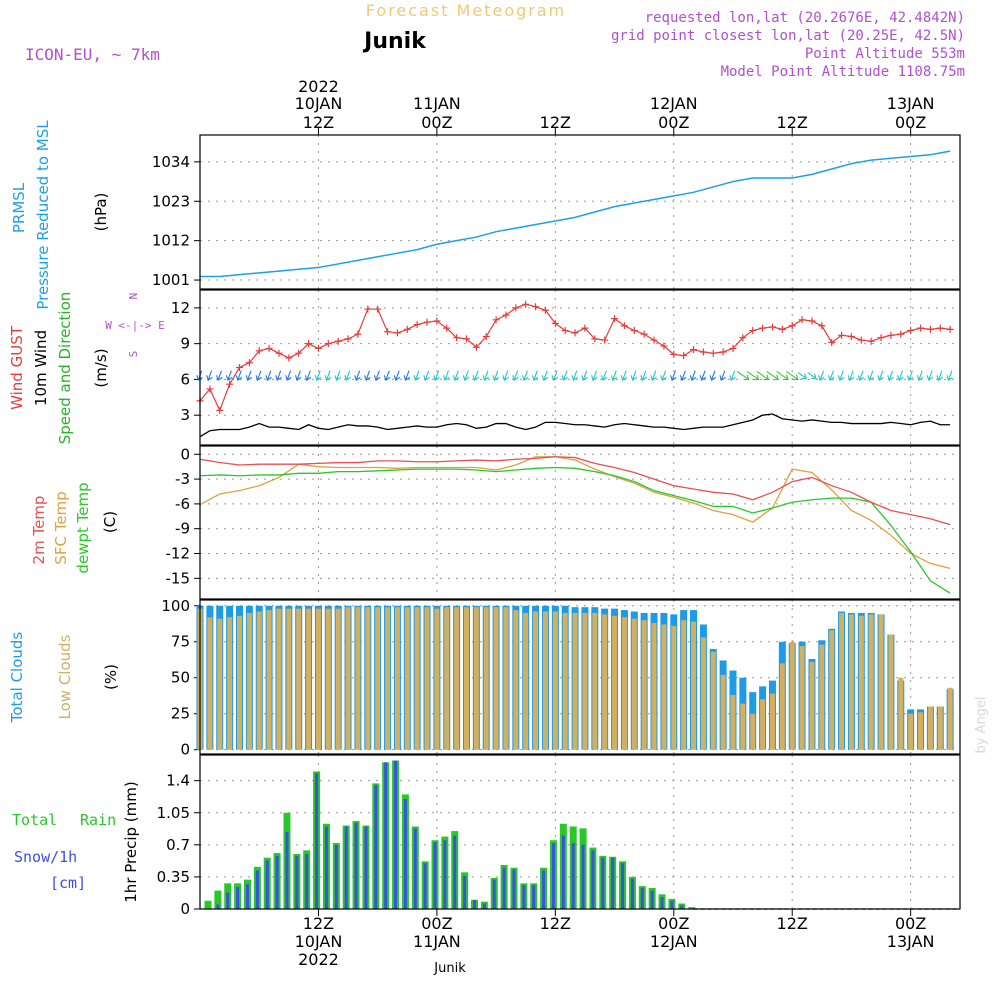 This screenshot has height=1000, width=1000. Describe the element at coordinates (805, 18) in the screenshot. I see `requested-coords: requested lon,lat (20.2676E, 42.4842N)` at that location.